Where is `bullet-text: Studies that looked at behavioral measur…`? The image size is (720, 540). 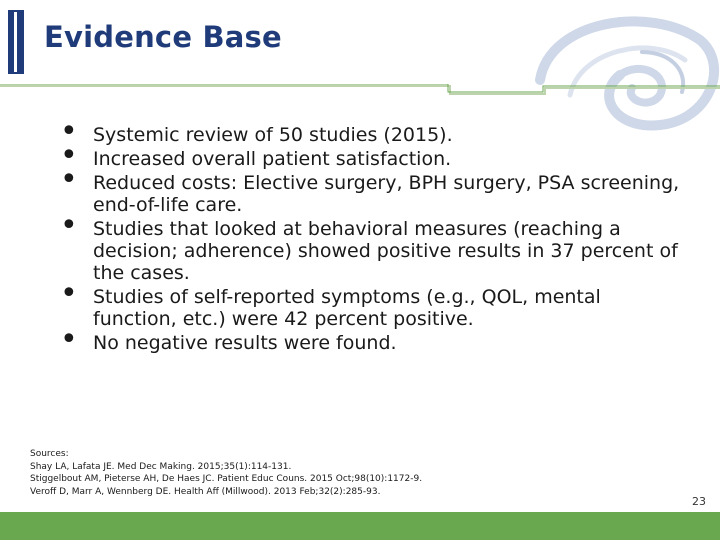 bullet-text: Studies that looked at behavioral measur… is located at coordinates (385, 251).